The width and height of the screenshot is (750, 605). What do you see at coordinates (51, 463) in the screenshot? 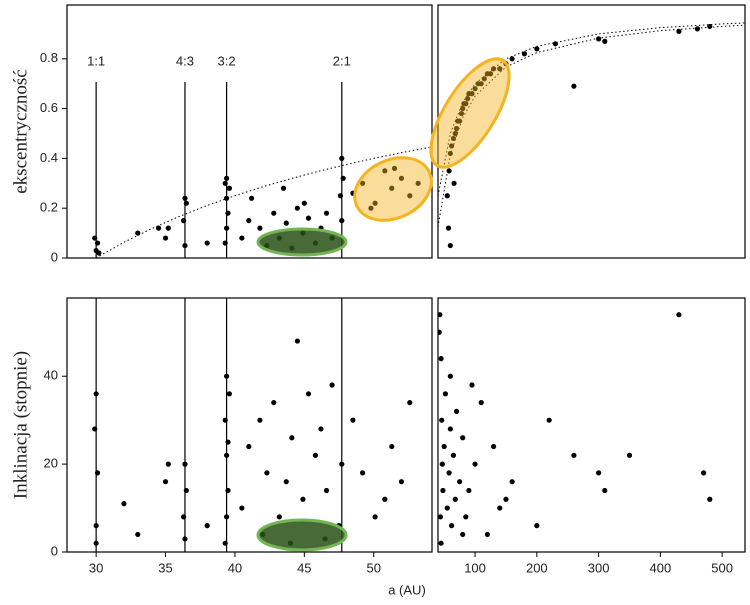
I see `y-tick-label: 20` at bounding box center [51, 463].